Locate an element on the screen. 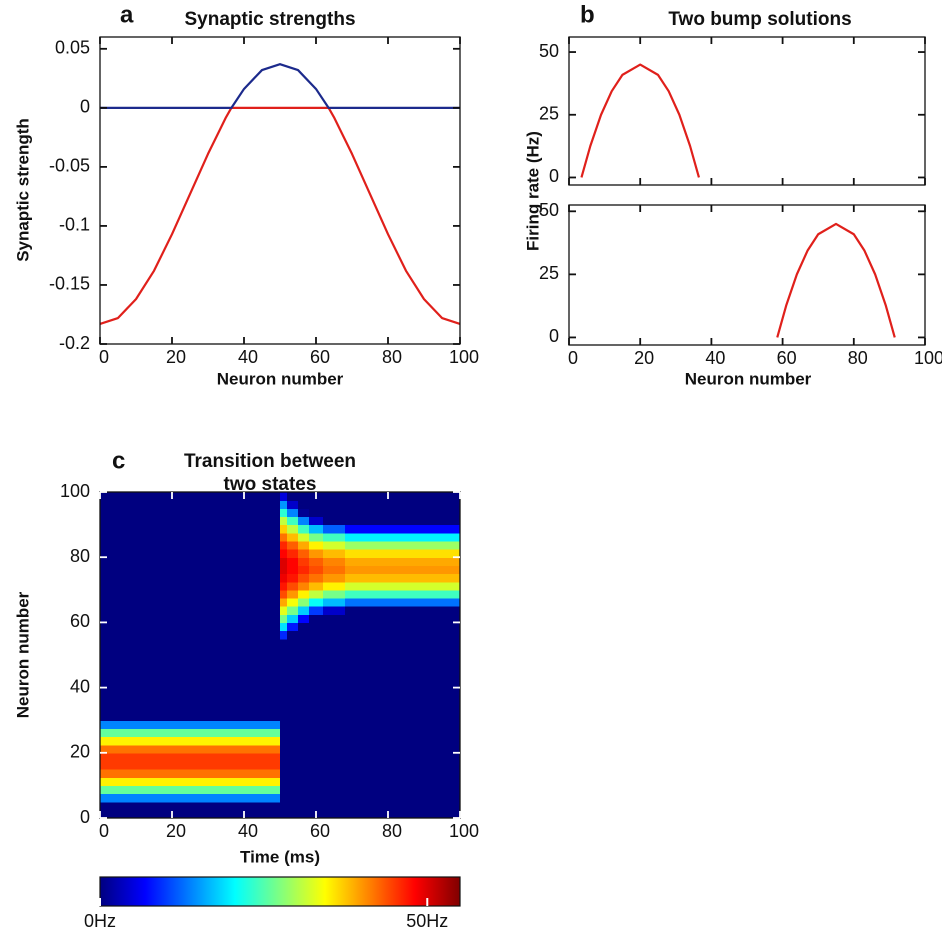 Image resolution: width=942 pixels, height=933 pixels. colorbar is located at coordinates (280, 891).